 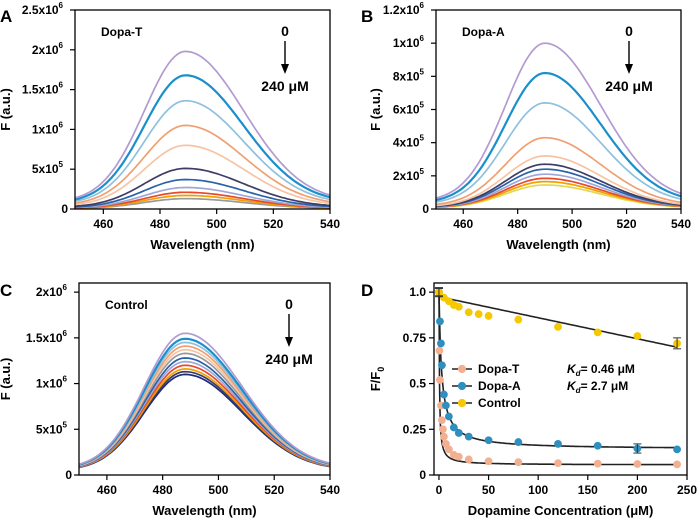 I want to click on y-tick-label: 2x10⁶, so click(x=52, y=291).